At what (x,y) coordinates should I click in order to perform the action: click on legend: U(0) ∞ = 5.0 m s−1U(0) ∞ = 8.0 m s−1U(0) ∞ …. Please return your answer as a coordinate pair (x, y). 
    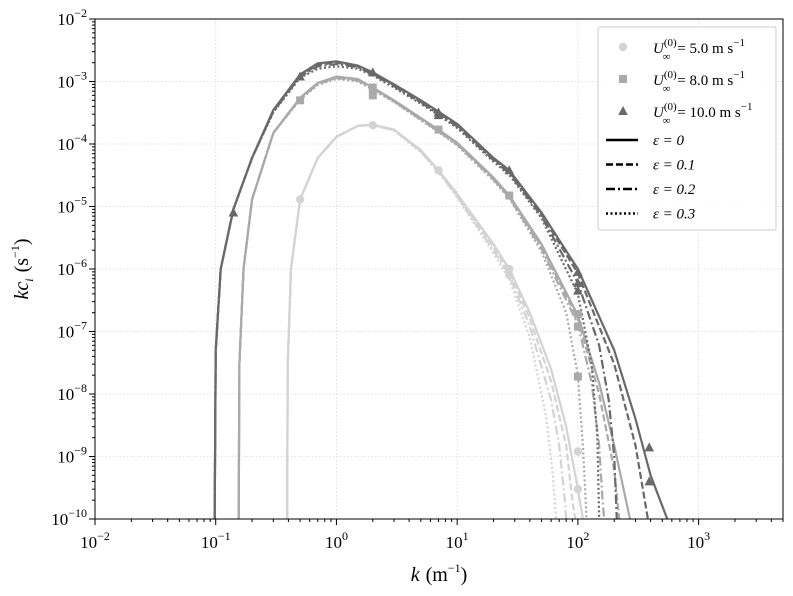
    Looking at the image, I should click on (687, 128).